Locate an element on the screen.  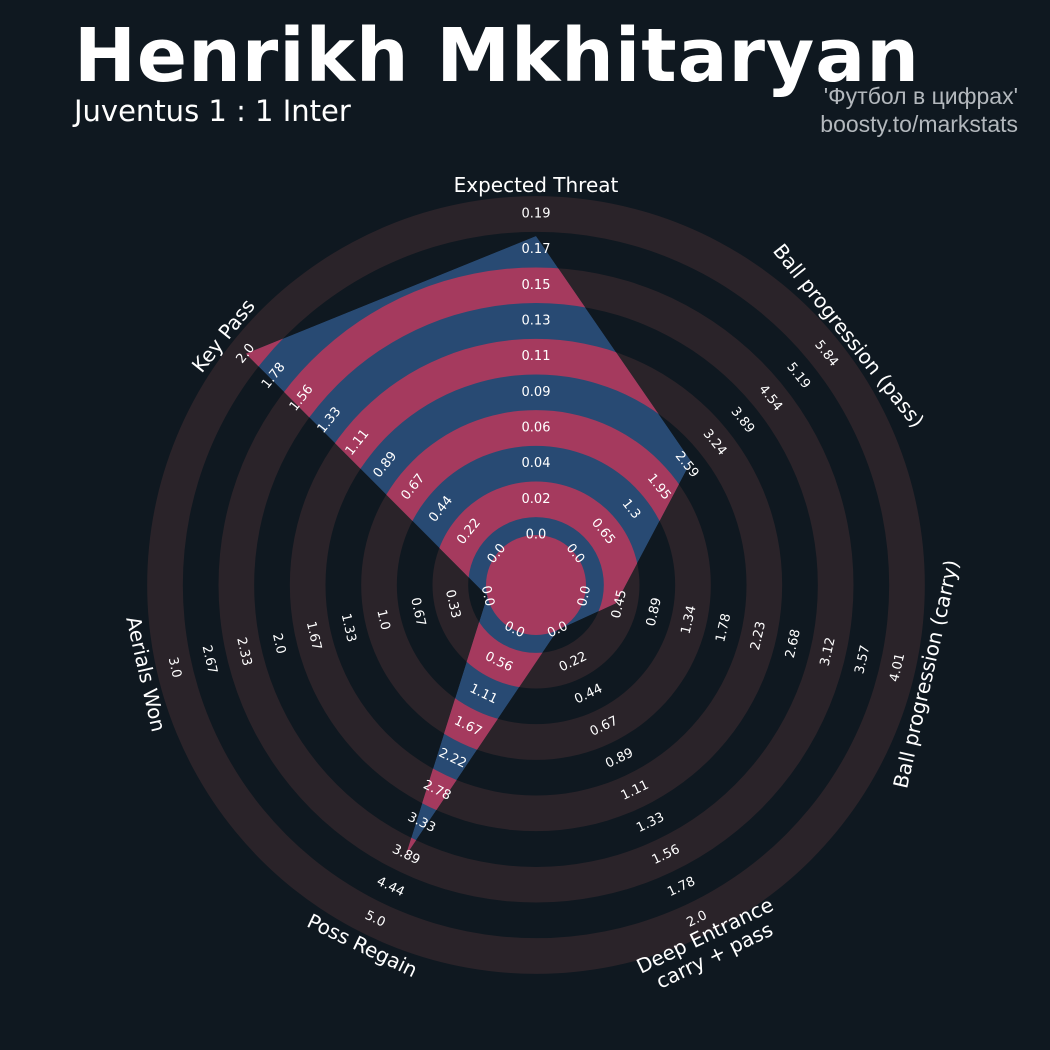
tick-label: 2.23 is located at coordinates (758, 636).